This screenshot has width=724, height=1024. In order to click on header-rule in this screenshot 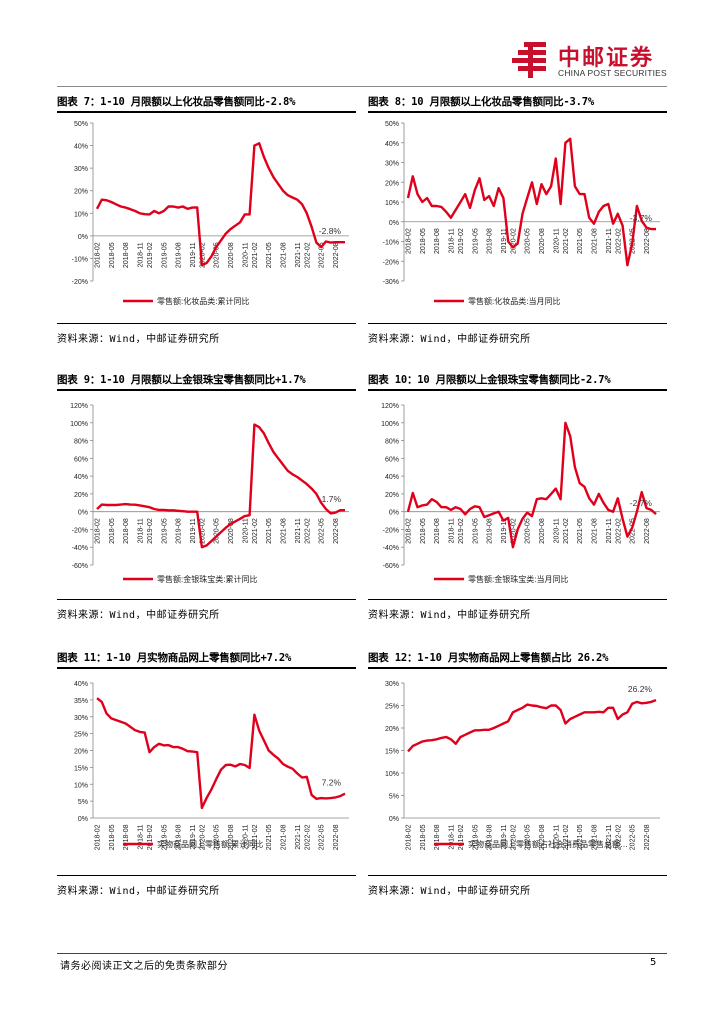, I will do `click(362, 86)`.